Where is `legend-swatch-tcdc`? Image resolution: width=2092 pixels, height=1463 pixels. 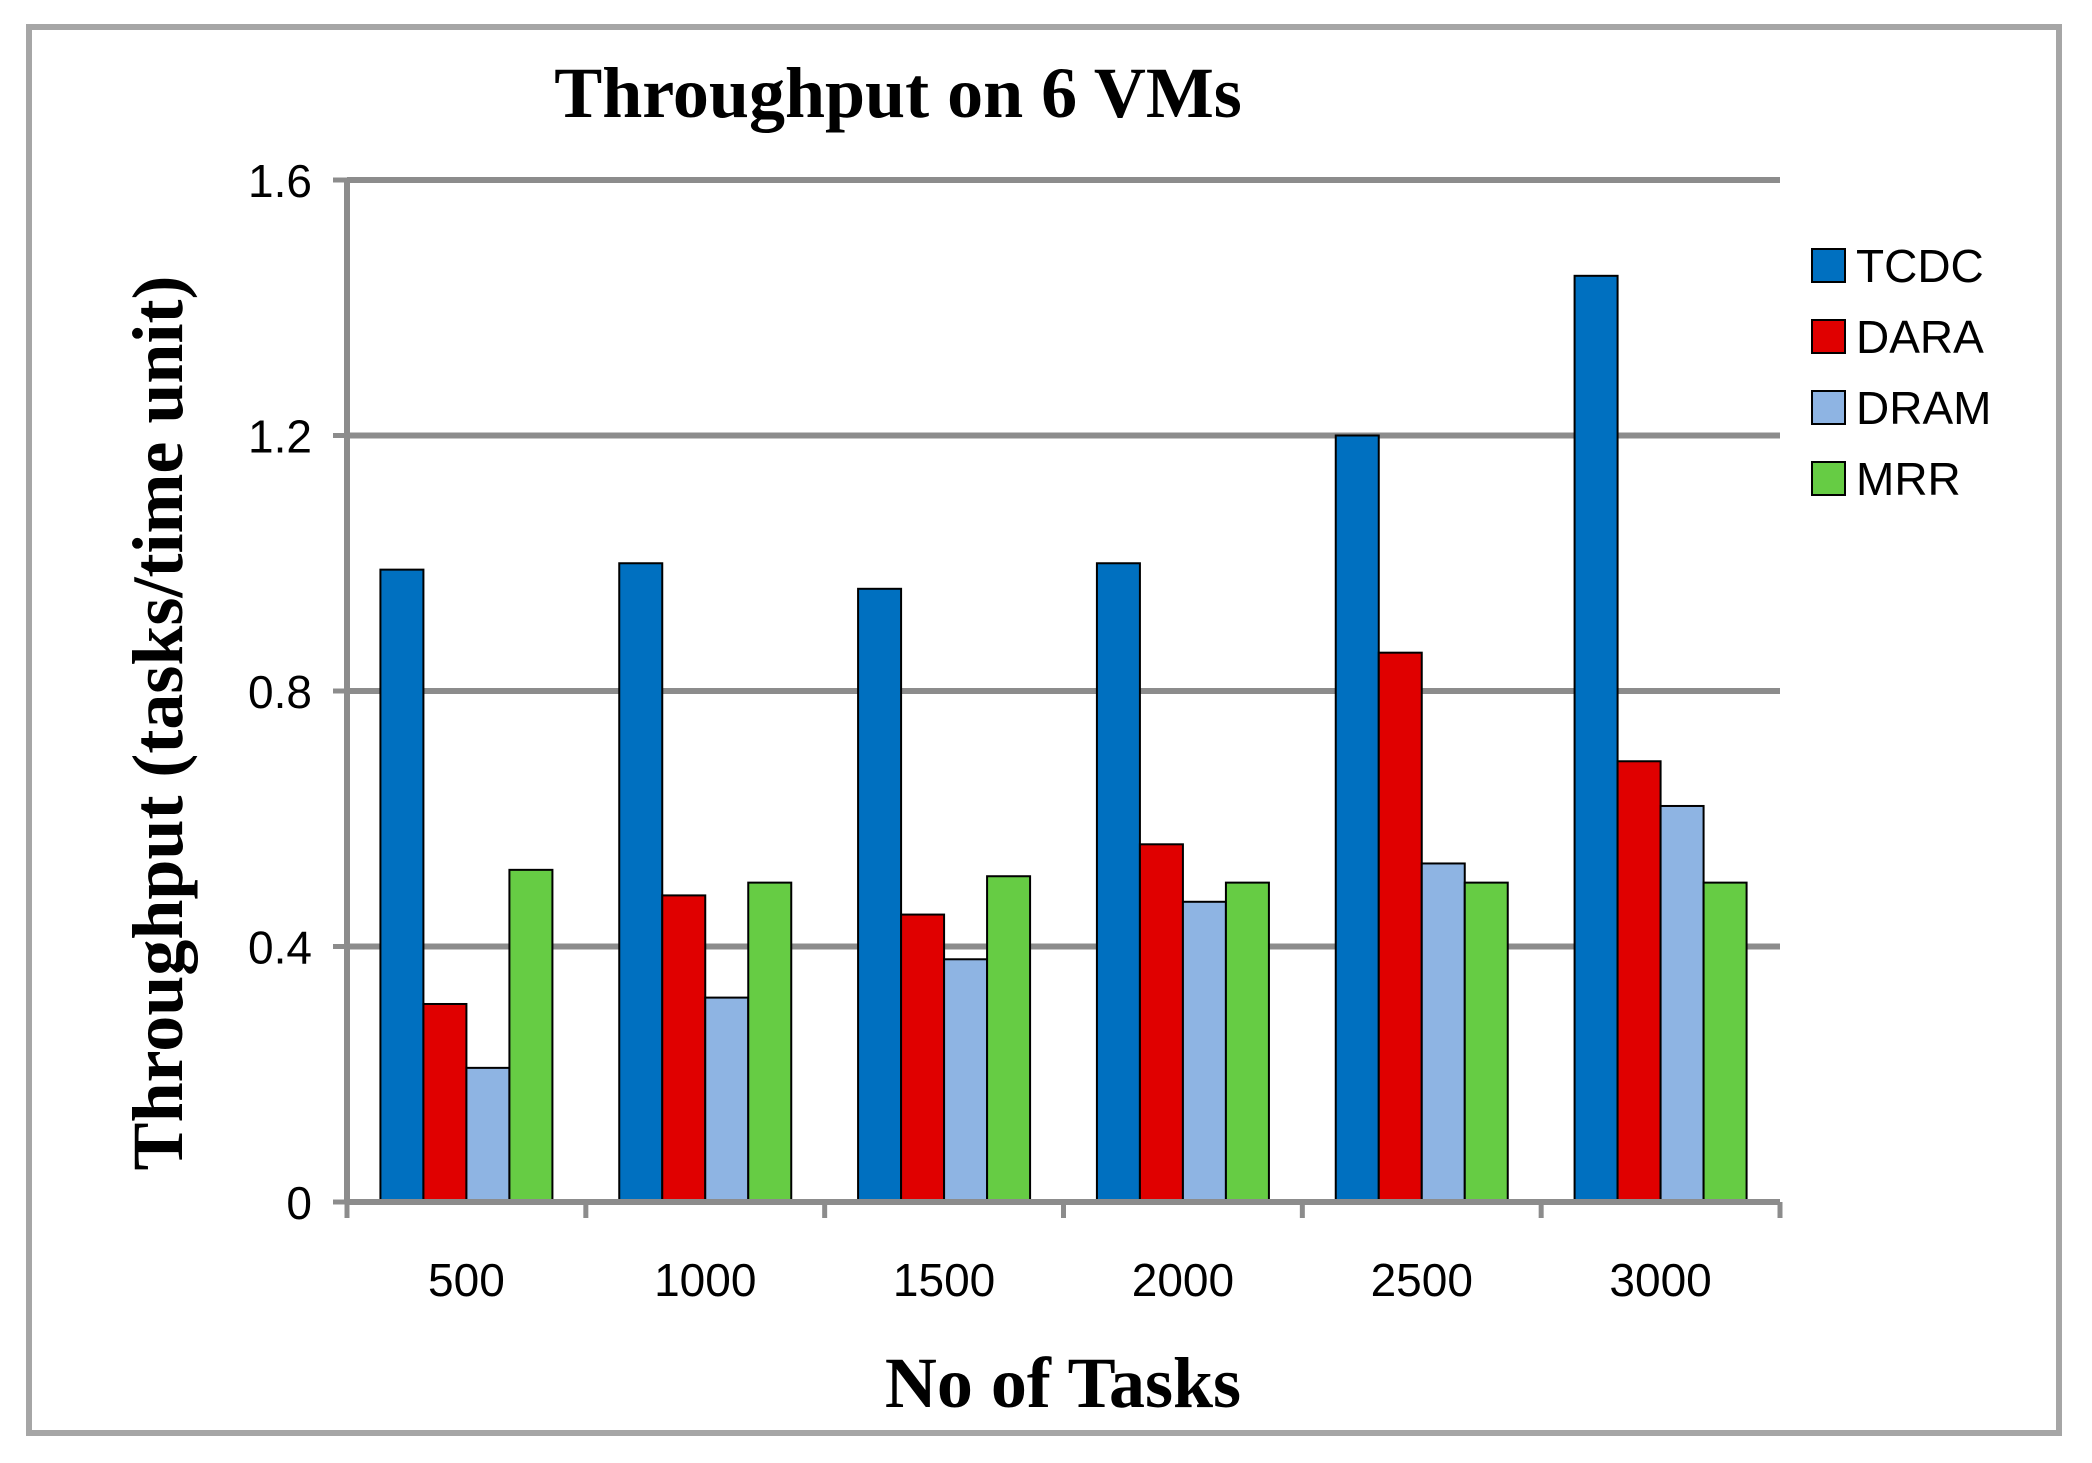
legend-swatch-tcdc is located at coordinates (1828, 265).